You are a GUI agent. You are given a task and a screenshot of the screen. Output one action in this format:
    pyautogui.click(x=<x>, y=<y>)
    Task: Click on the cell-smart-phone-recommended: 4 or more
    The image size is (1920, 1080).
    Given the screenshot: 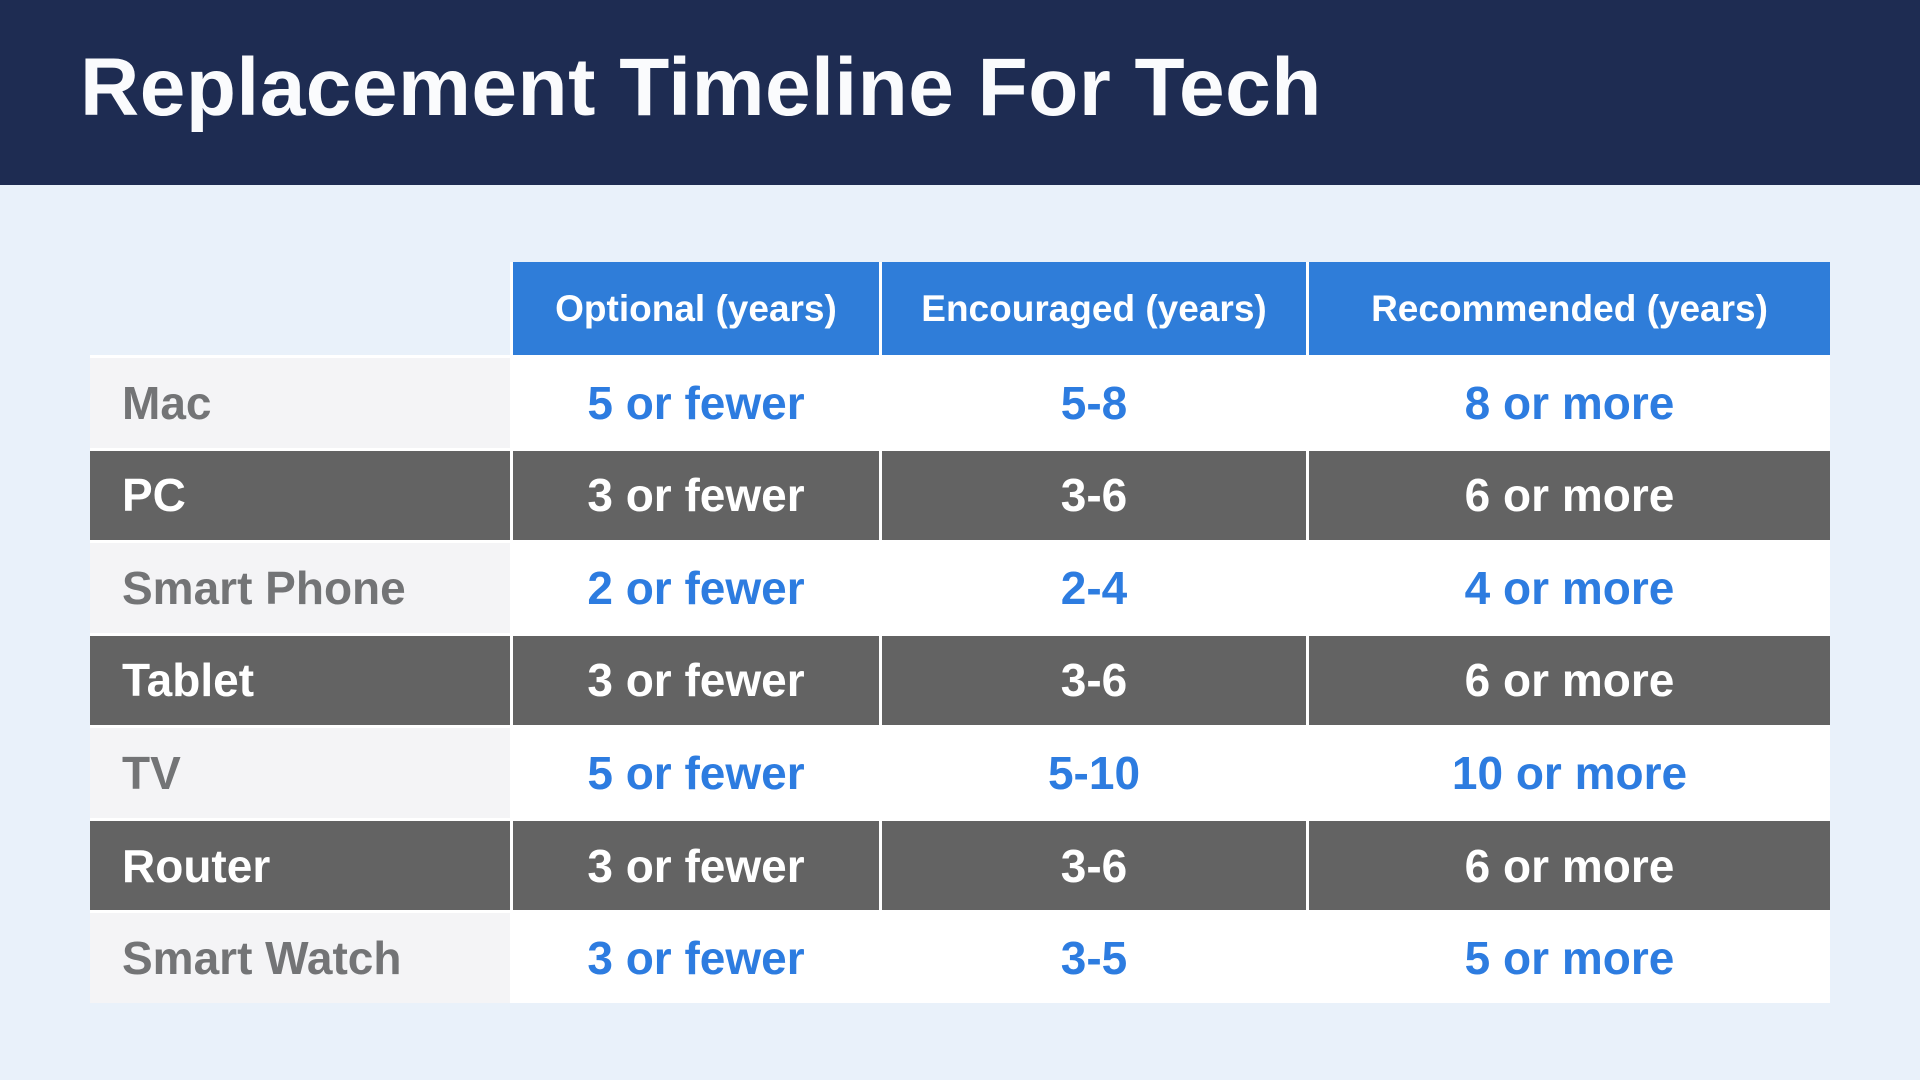 What is the action you would take?
    pyautogui.click(x=1569, y=588)
    